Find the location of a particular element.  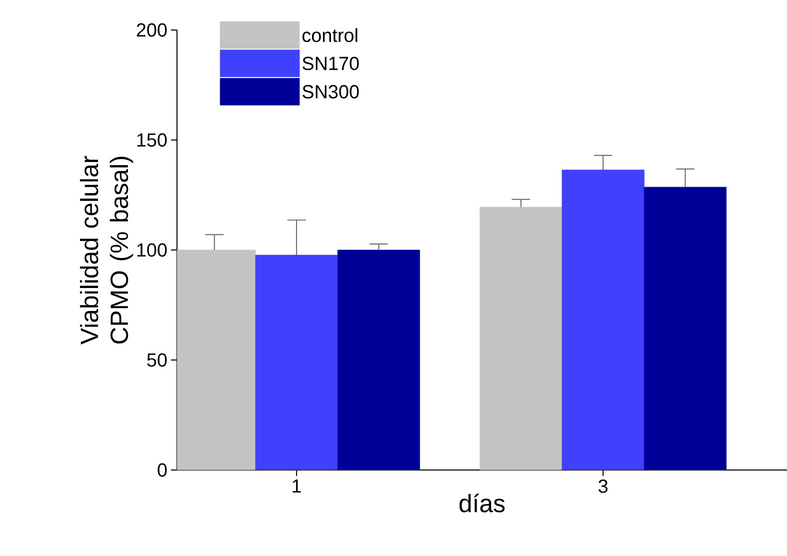

y-tick-label: 0 is located at coordinates (162, 470).